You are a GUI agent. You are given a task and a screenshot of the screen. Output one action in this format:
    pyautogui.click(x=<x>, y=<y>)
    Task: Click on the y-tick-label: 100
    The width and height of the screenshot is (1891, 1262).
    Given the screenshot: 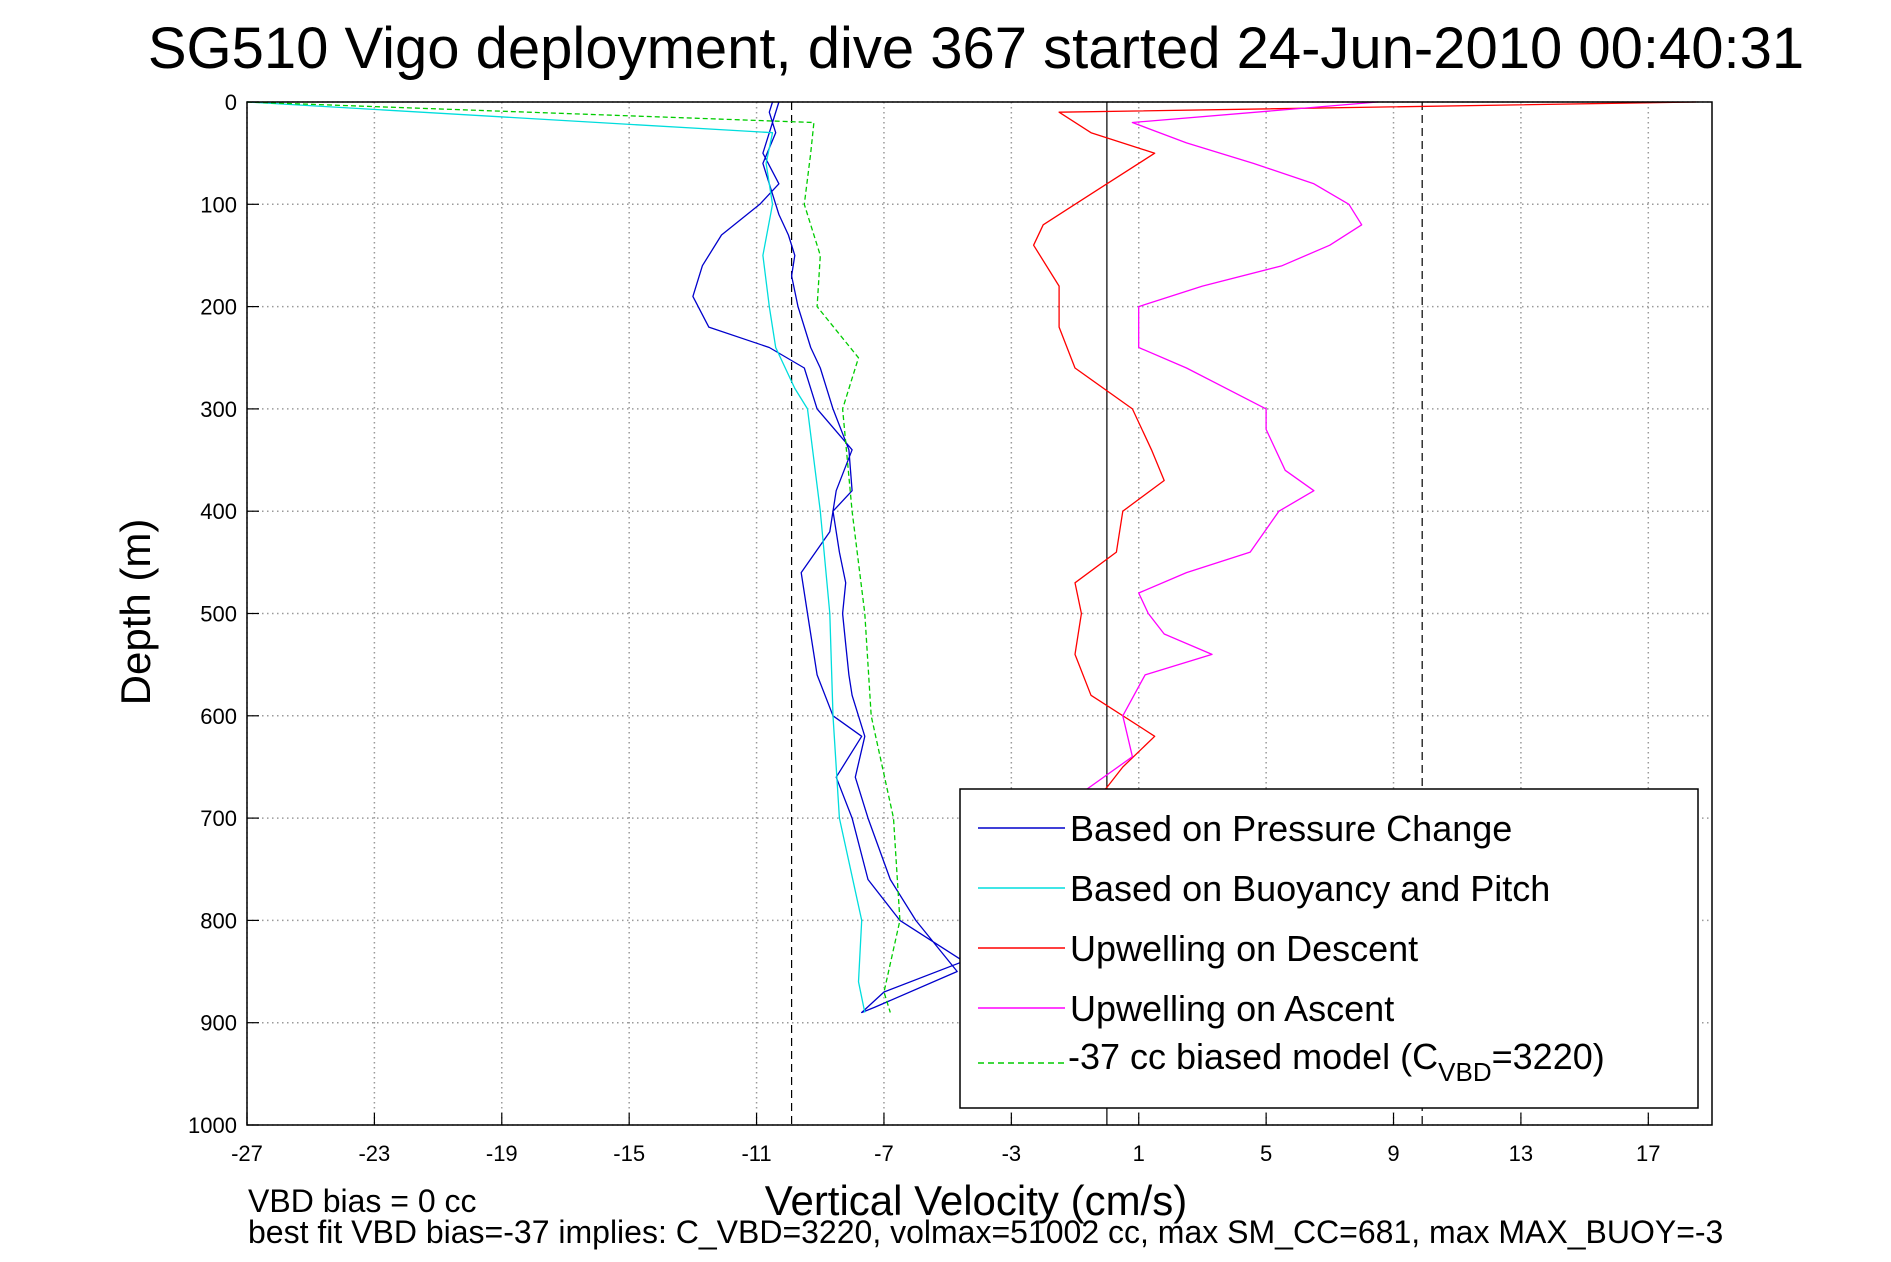 What is the action you would take?
    pyautogui.click(x=218, y=204)
    